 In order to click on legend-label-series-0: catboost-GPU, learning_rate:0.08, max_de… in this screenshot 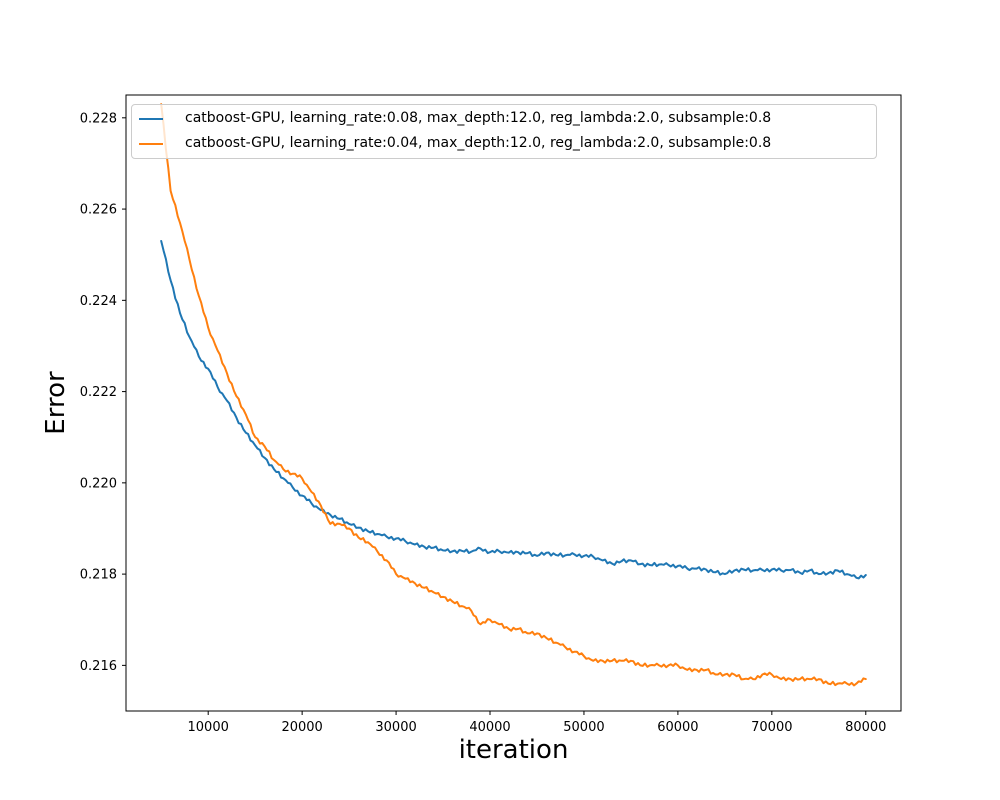, I will do `click(478, 118)`.